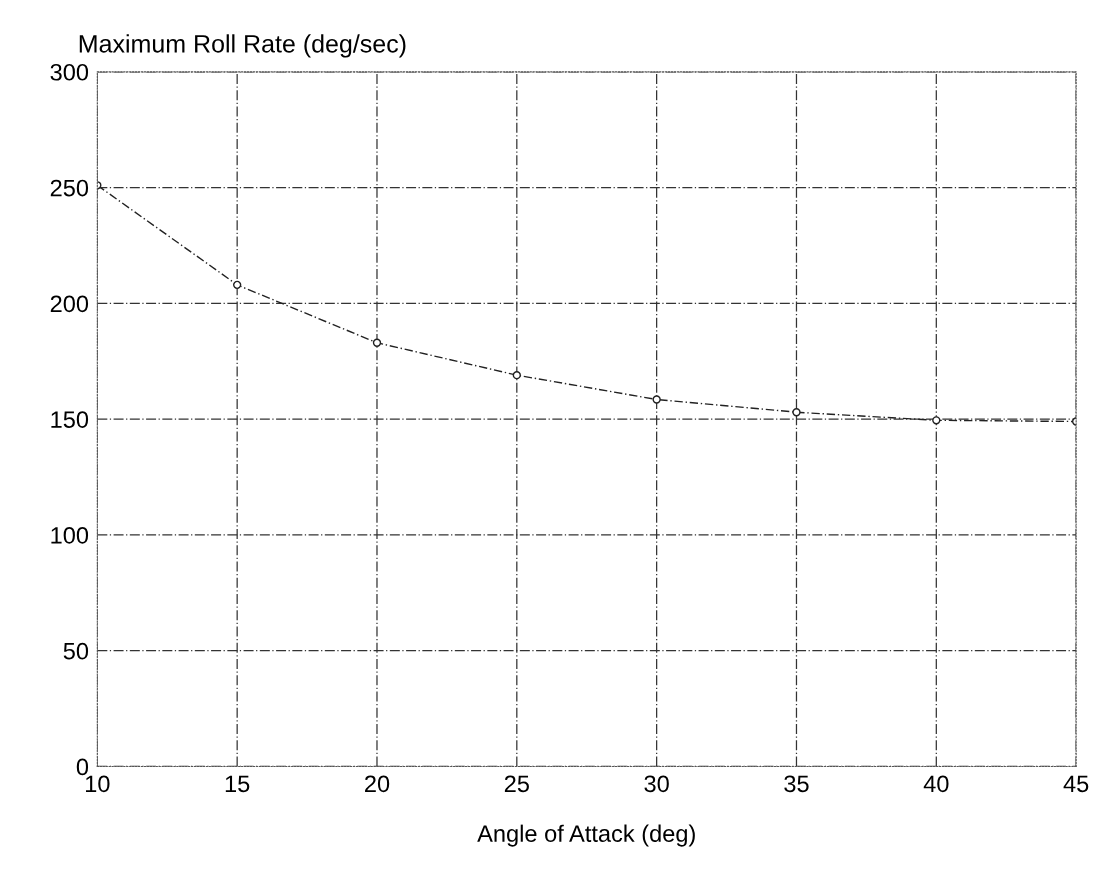  I want to click on x-axis-title: Angle of Attack (deg), so click(586, 835).